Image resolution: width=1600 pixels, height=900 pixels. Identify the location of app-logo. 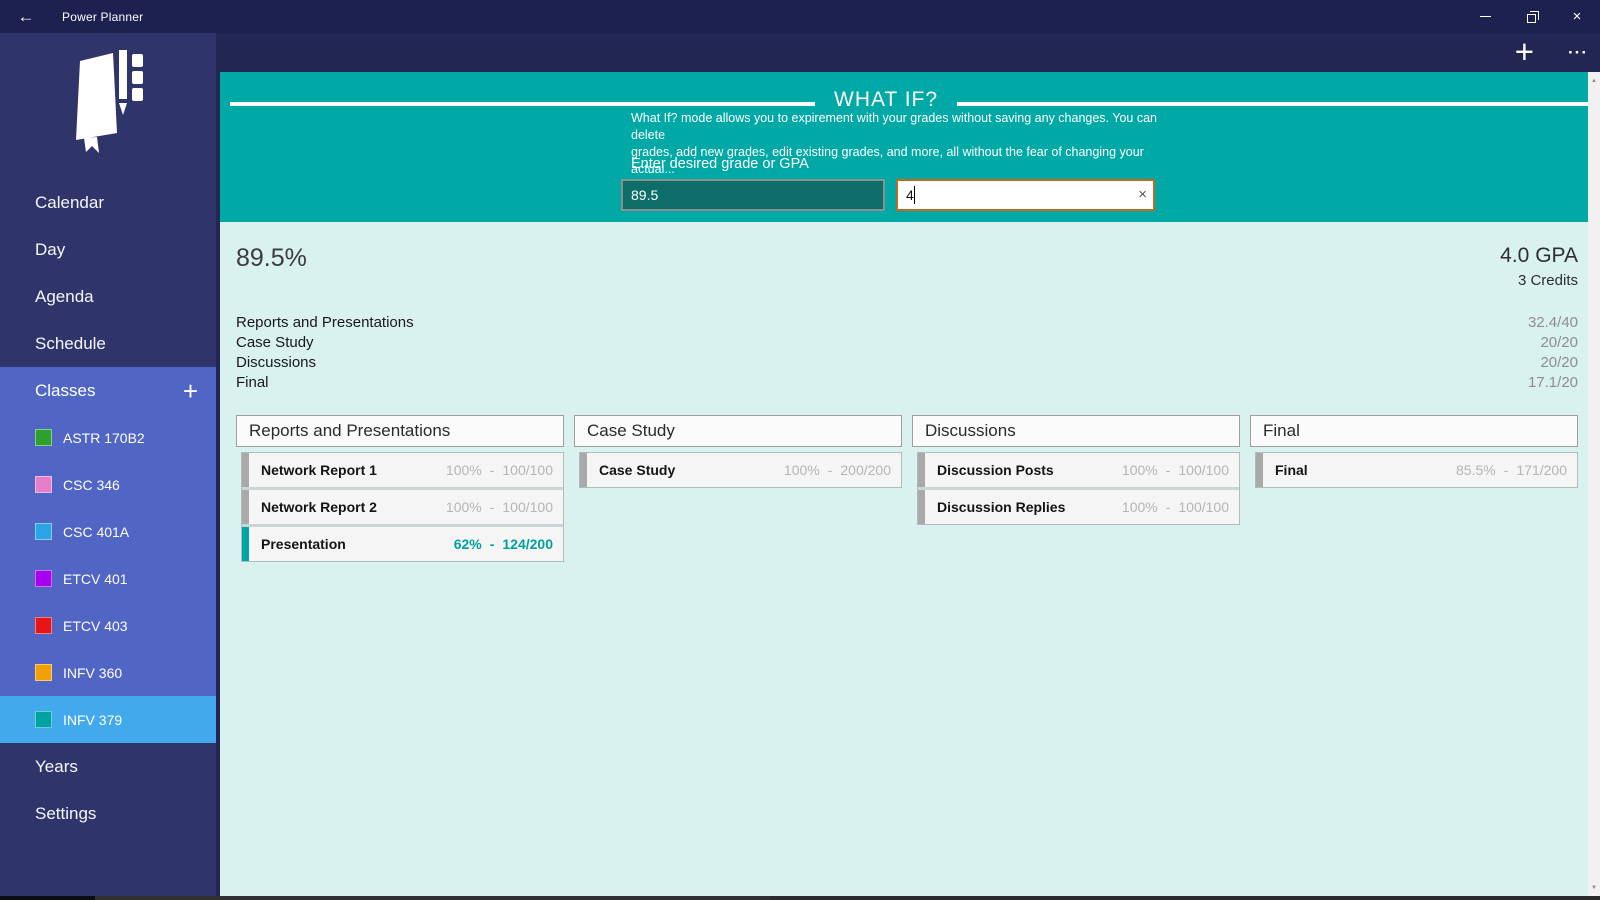
(108, 106).